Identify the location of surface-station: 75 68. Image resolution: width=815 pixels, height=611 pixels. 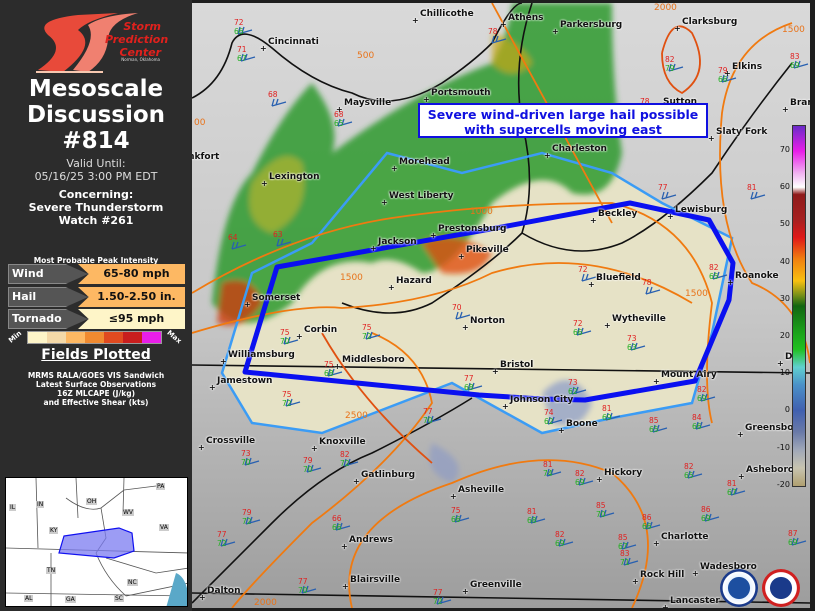
(329, 369).